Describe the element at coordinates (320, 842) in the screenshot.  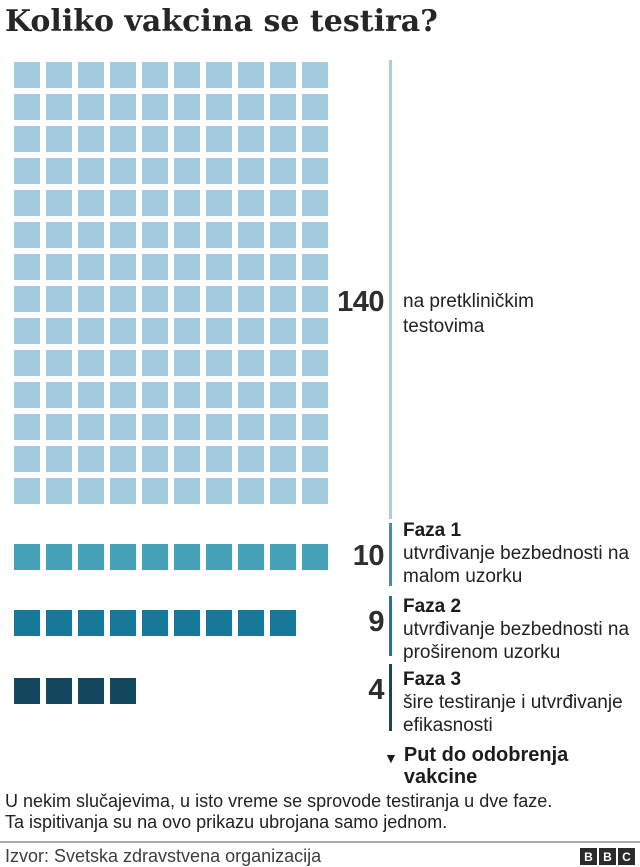
I see `footer-divider` at that location.